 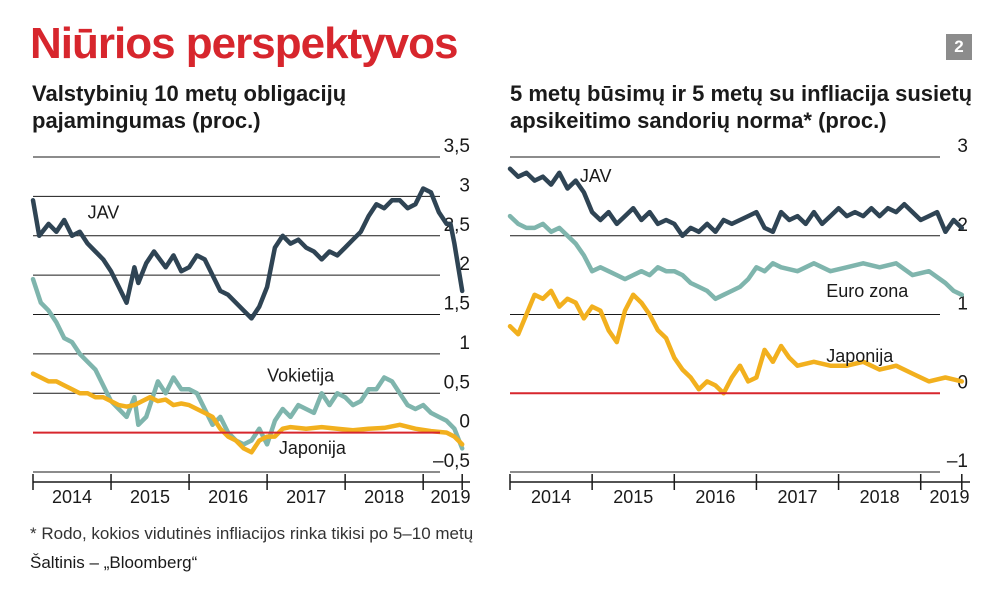 What do you see at coordinates (457, 304) in the screenshot?
I see `left-y-tick-label: 1,5` at bounding box center [457, 304].